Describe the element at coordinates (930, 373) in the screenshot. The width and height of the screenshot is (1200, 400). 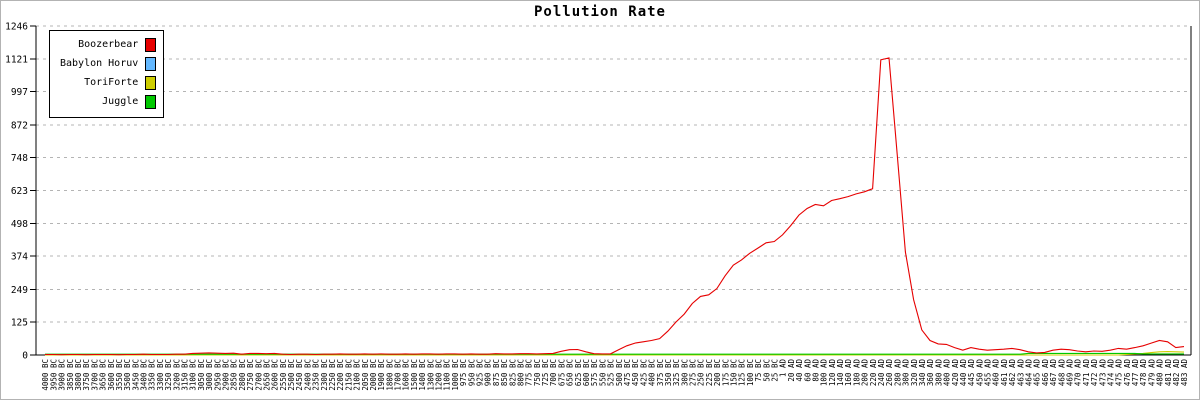
I see `svg-text: 360 AD` at that location.